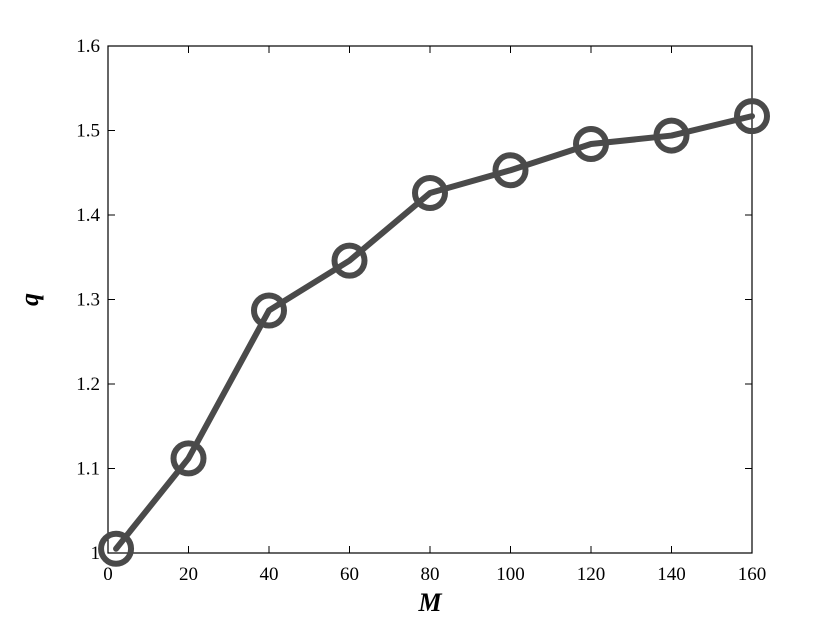  What do you see at coordinates (429, 602) in the screenshot?
I see `x-axis-title: M` at bounding box center [429, 602].